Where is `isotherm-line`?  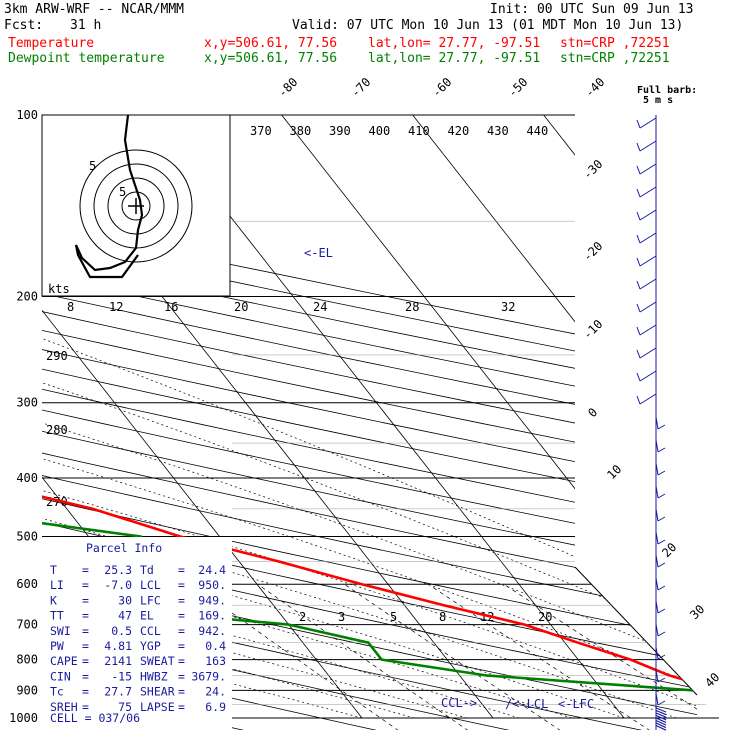 isotherm-line is located at coordinates (685, 417).